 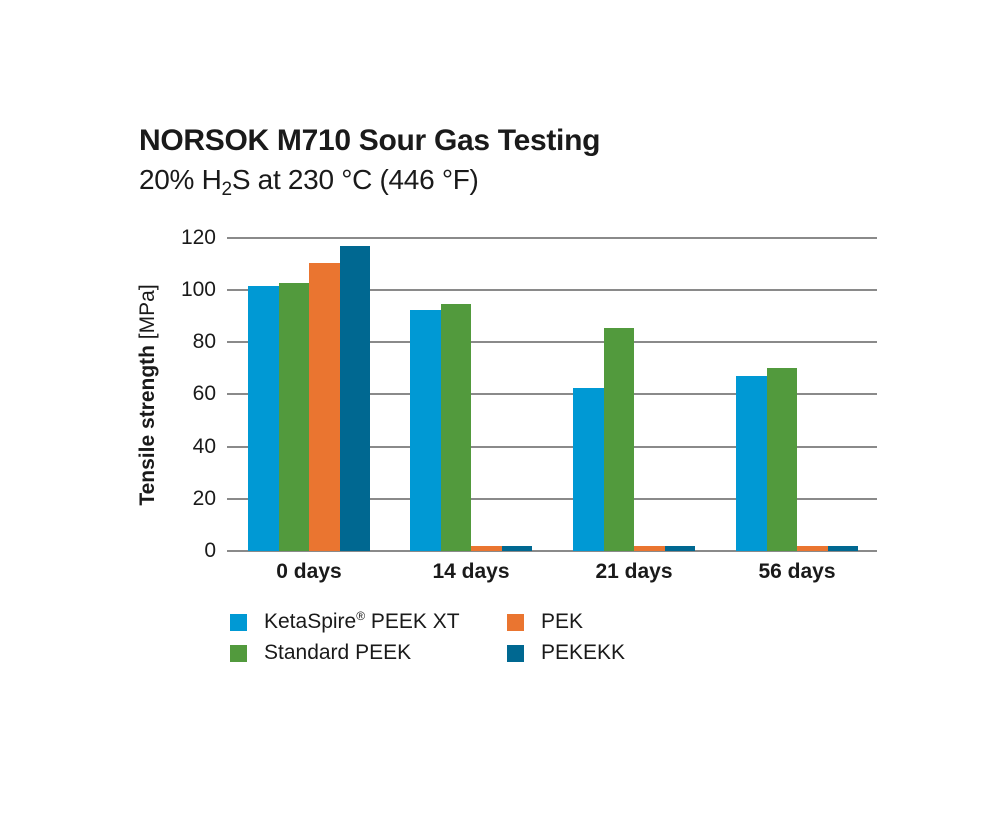 I want to click on legend-label-pek: PEK, so click(x=562, y=621).